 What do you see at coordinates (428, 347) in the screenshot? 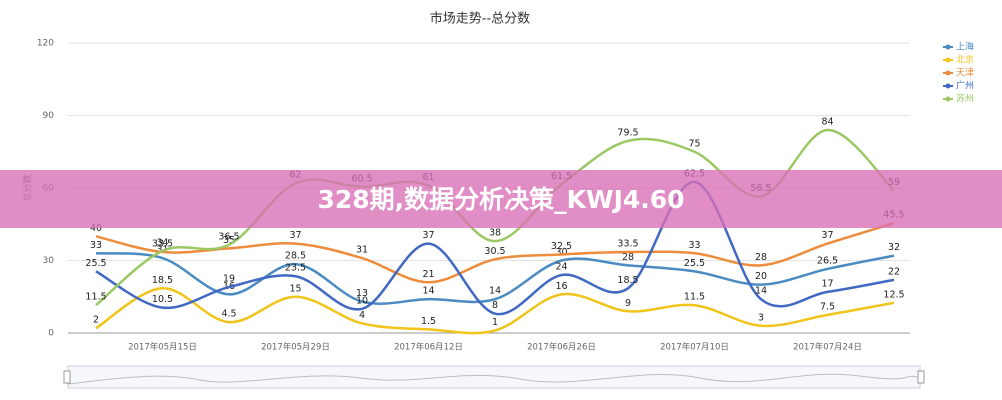
I see `x-tick-label: 2017年06月12日` at bounding box center [428, 347].